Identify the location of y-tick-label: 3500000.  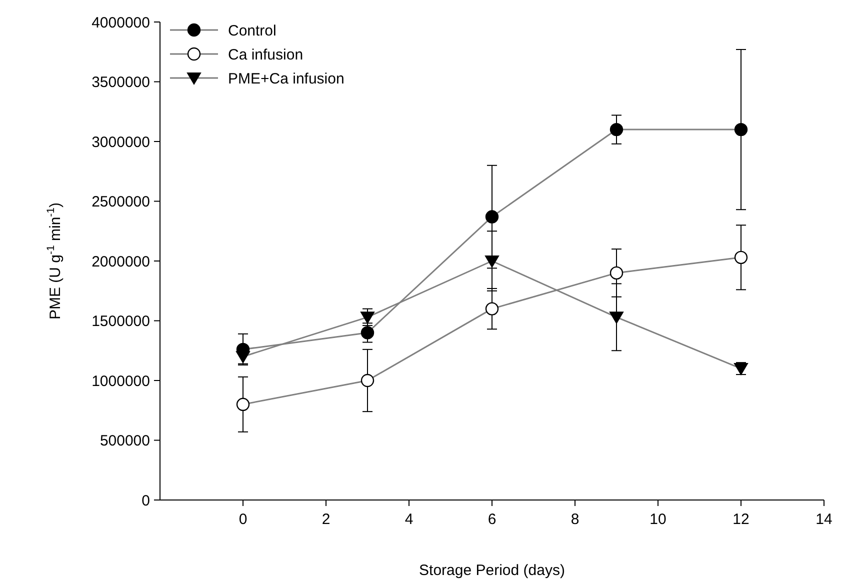
(121, 82).